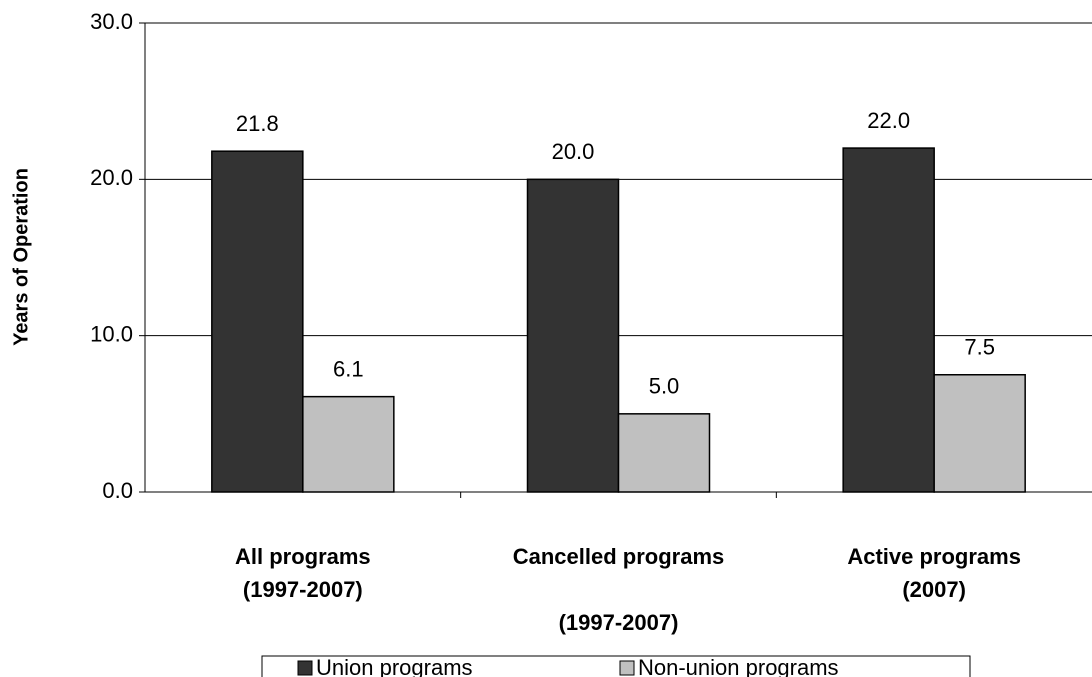 The width and height of the screenshot is (1092, 677). What do you see at coordinates (738, 666) in the screenshot?
I see `legend-label: Non-union programs` at bounding box center [738, 666].